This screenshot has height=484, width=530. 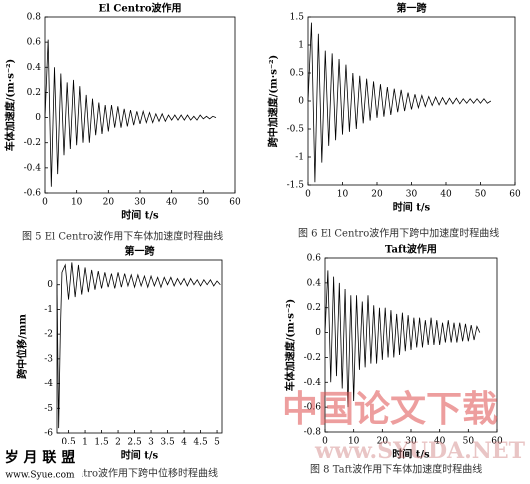 What do you see at coordinates (101, 443) in the screenshot?
I see `x-tick-label: 1.5` at bounding box center [101, 443].